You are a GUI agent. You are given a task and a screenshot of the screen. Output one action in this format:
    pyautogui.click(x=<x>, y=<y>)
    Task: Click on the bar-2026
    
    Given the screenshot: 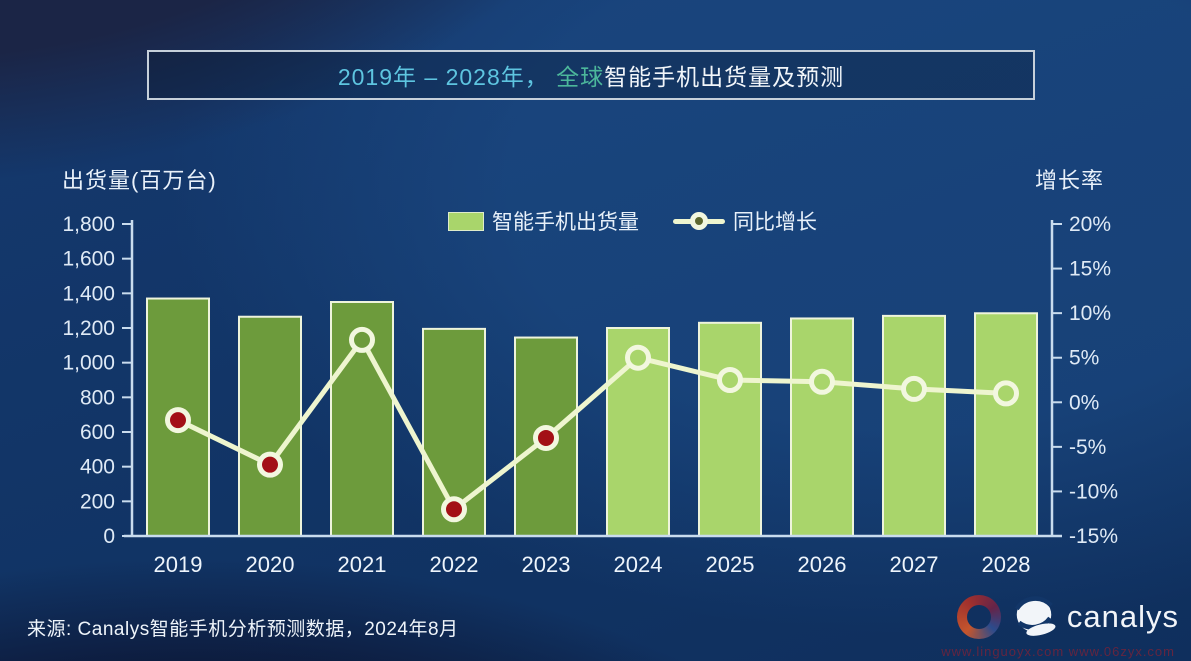 What is the action you would take?
    pyautogui.click(x=822, y=427)
    